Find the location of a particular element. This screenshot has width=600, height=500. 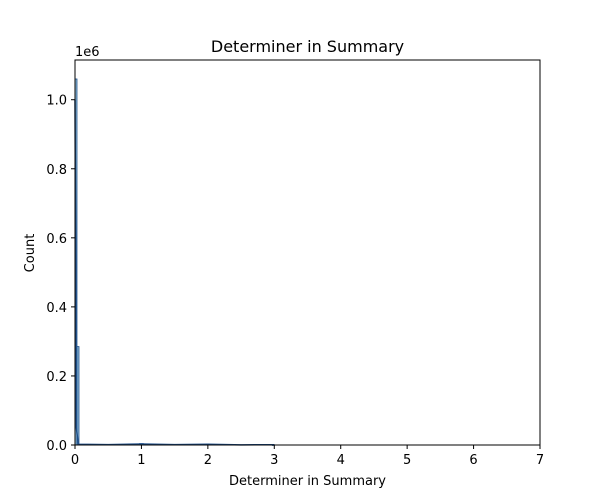

x-tick-label: 6 is located at coordinates (473, 460).